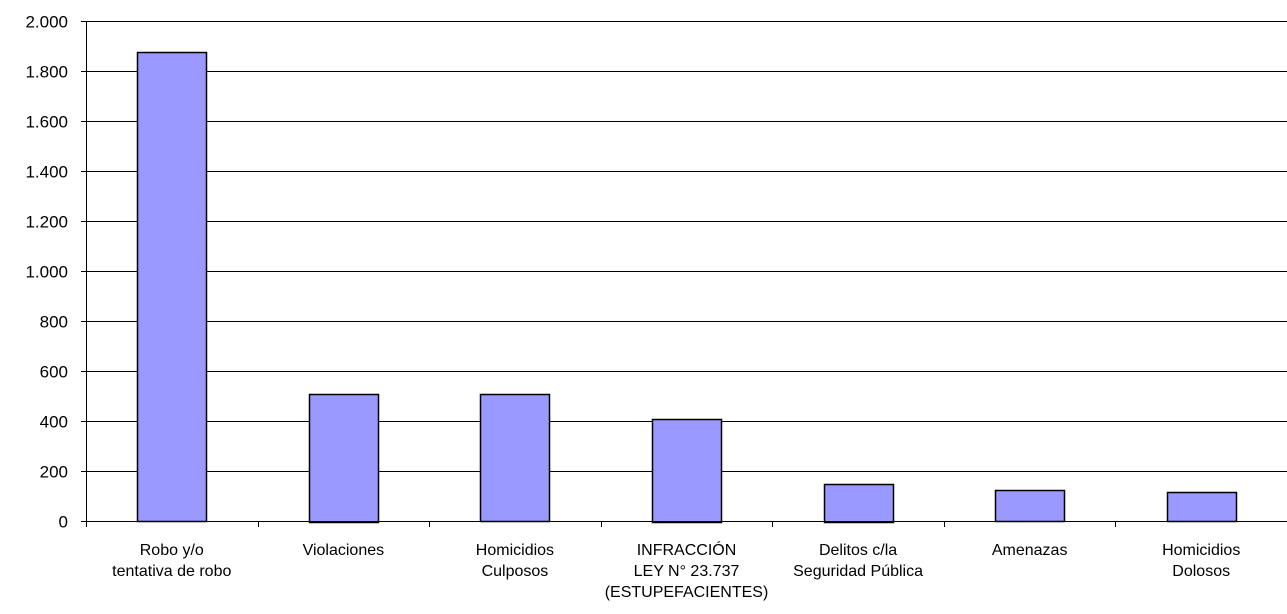  I want to click on x-tick-label: INFRACCIÓN LEY N° 23.737 (ESTUPEFACIENTES), so click(687, 570).